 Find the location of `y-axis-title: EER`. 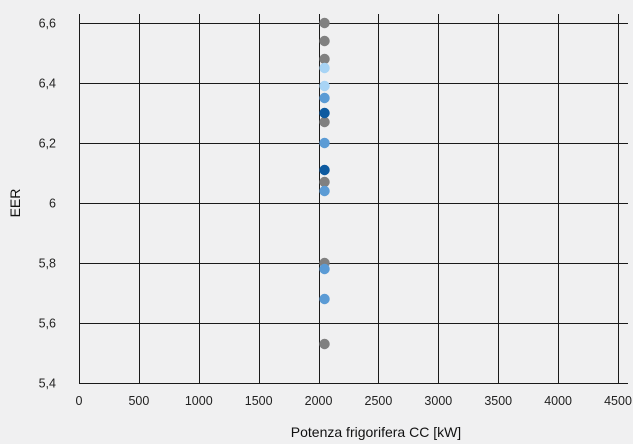

y-axis-title: EER is located at coordinates (15, 203).